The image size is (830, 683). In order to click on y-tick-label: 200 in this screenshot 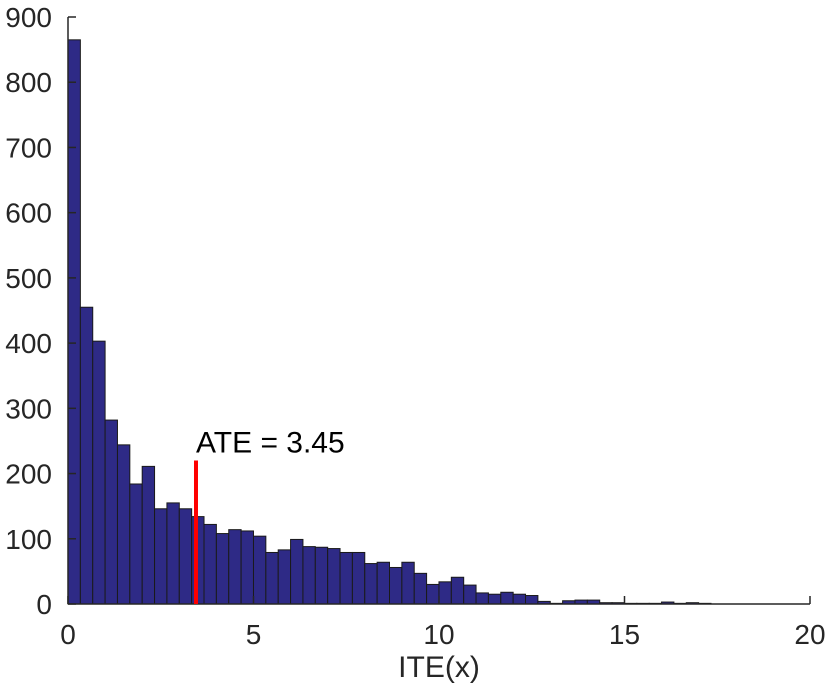, I will do `click(28, 474)`.